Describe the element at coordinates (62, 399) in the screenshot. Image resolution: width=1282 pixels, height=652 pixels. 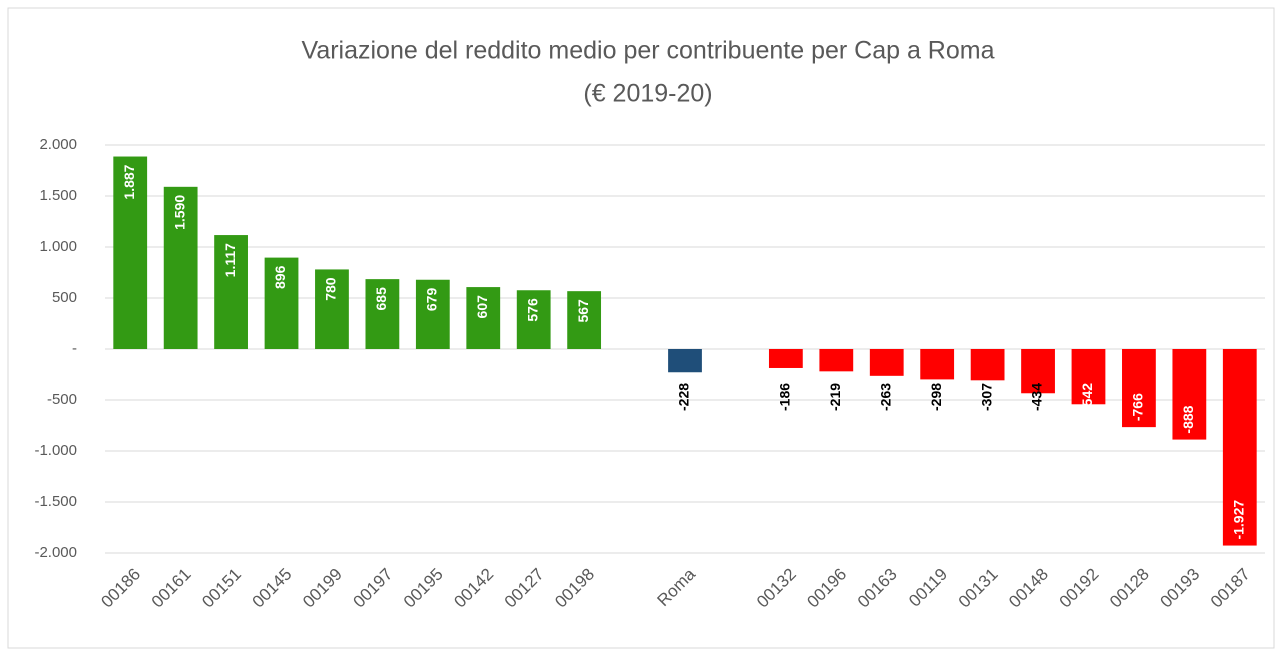
I see `y-tick-label: -500` at that location.